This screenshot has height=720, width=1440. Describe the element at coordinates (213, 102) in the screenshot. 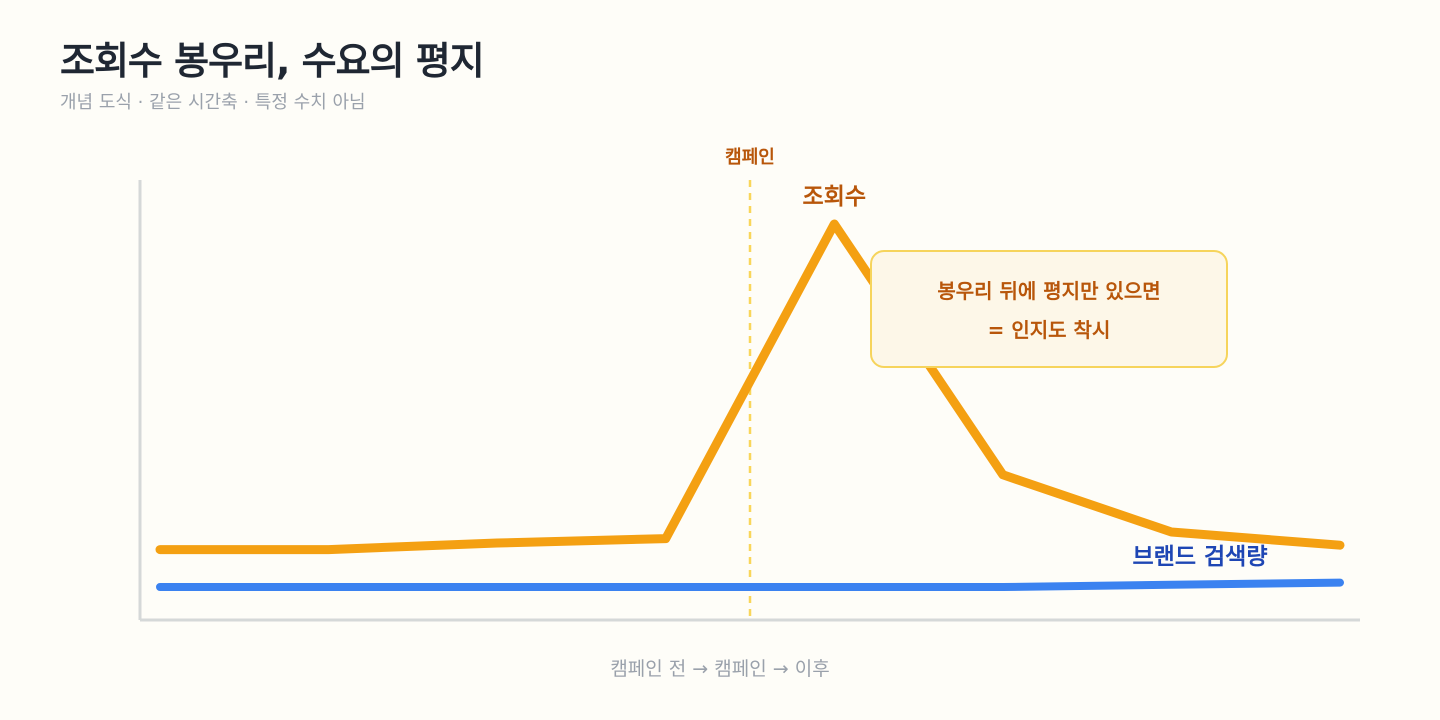

I see `chart-subtitle: 개념 도식 · 같은 시간축 · 특정 수치 아님` at that location.